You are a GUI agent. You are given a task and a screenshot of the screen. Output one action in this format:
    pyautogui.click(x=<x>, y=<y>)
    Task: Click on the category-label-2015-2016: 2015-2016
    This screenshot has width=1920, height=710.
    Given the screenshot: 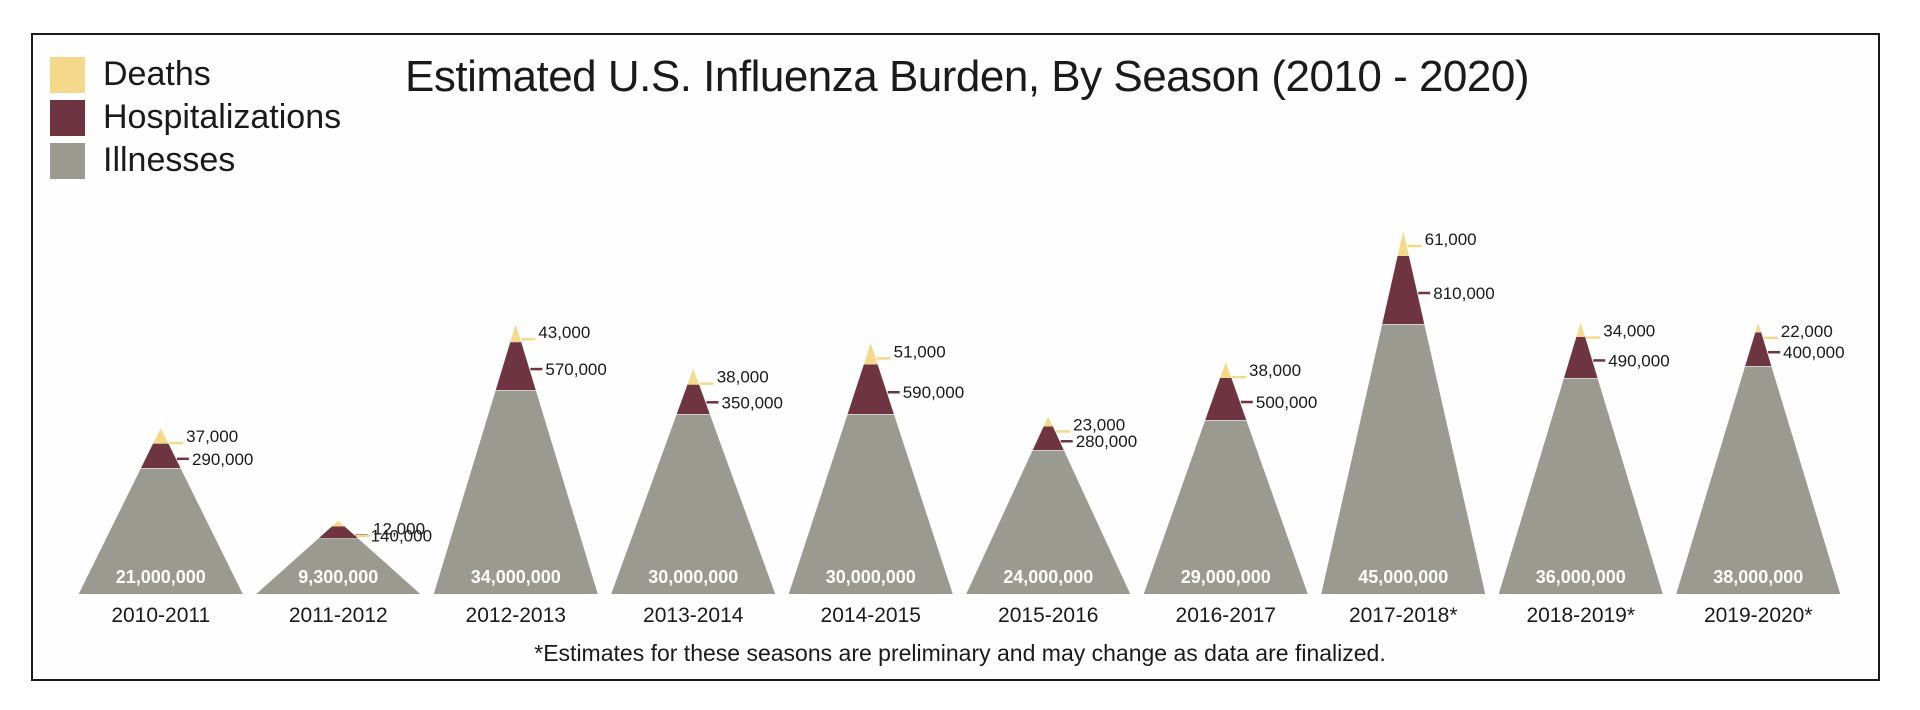 What is the action you would take?
    pyautogui.click(x=1048, y=615)
    